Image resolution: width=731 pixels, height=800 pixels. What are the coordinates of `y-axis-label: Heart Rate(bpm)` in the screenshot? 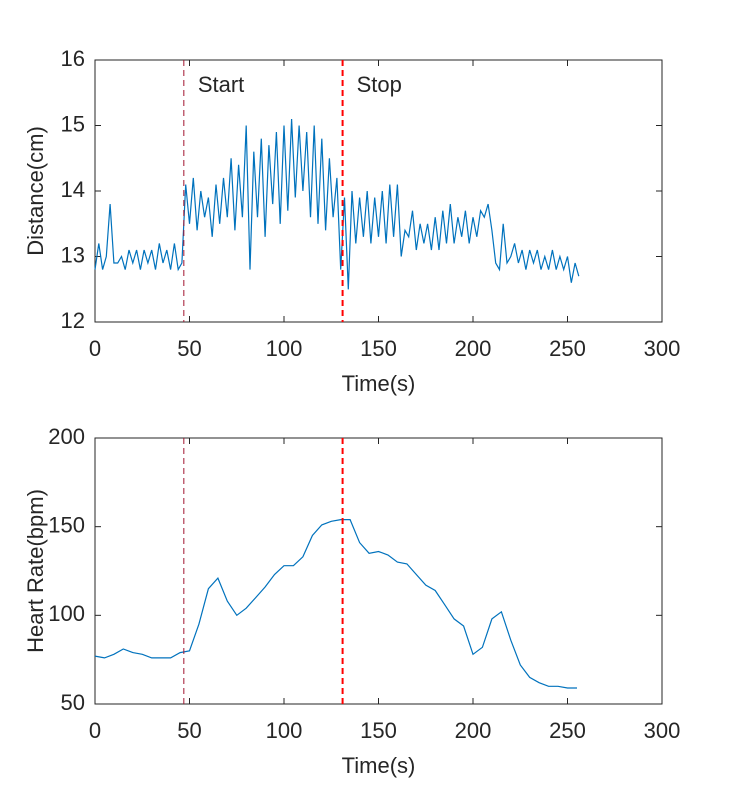 It's located at (35, 571).